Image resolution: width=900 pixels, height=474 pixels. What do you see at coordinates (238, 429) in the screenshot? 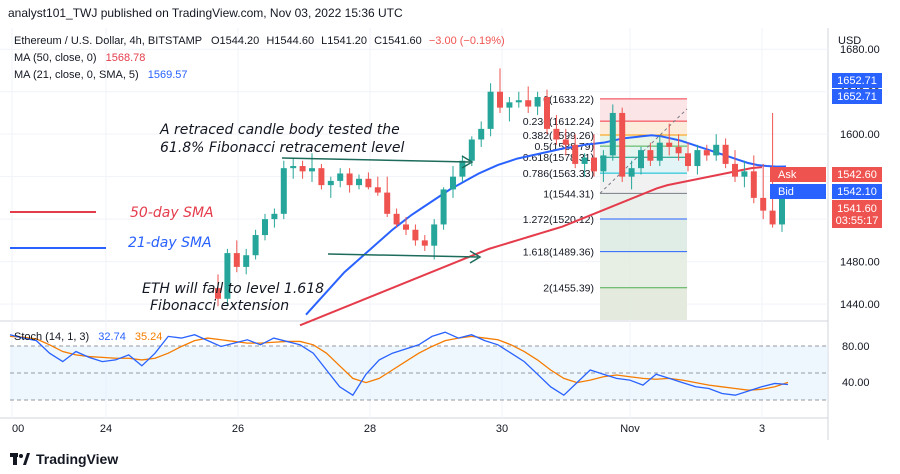
I see `time-tick-label: 26` at bounding box center [238, 429].